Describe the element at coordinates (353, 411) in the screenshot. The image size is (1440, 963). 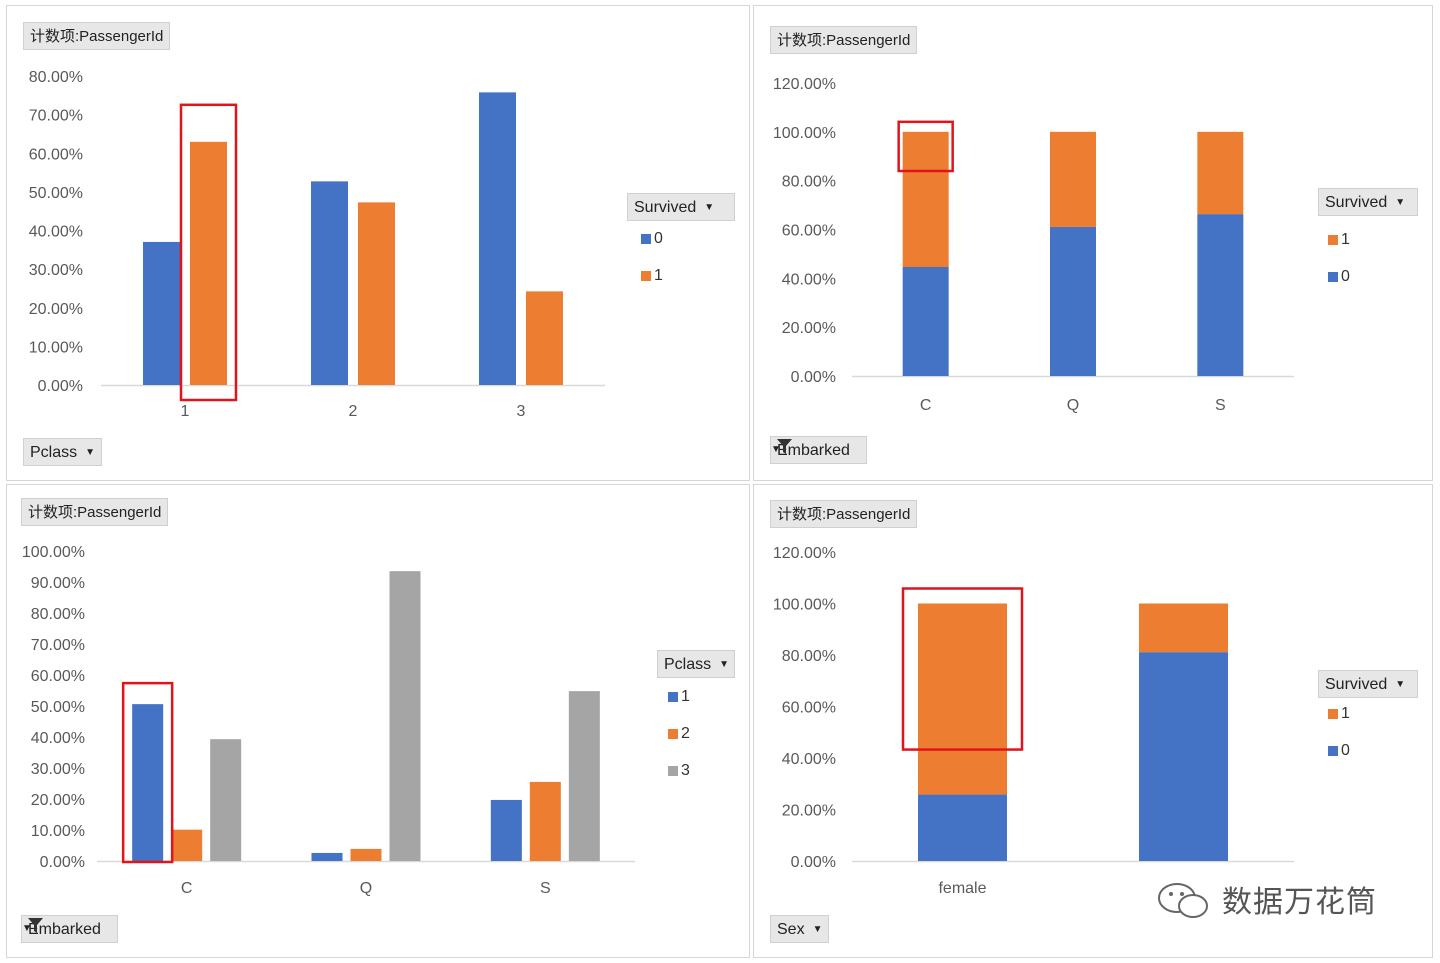
I see `x-category-label: 2` at that location.